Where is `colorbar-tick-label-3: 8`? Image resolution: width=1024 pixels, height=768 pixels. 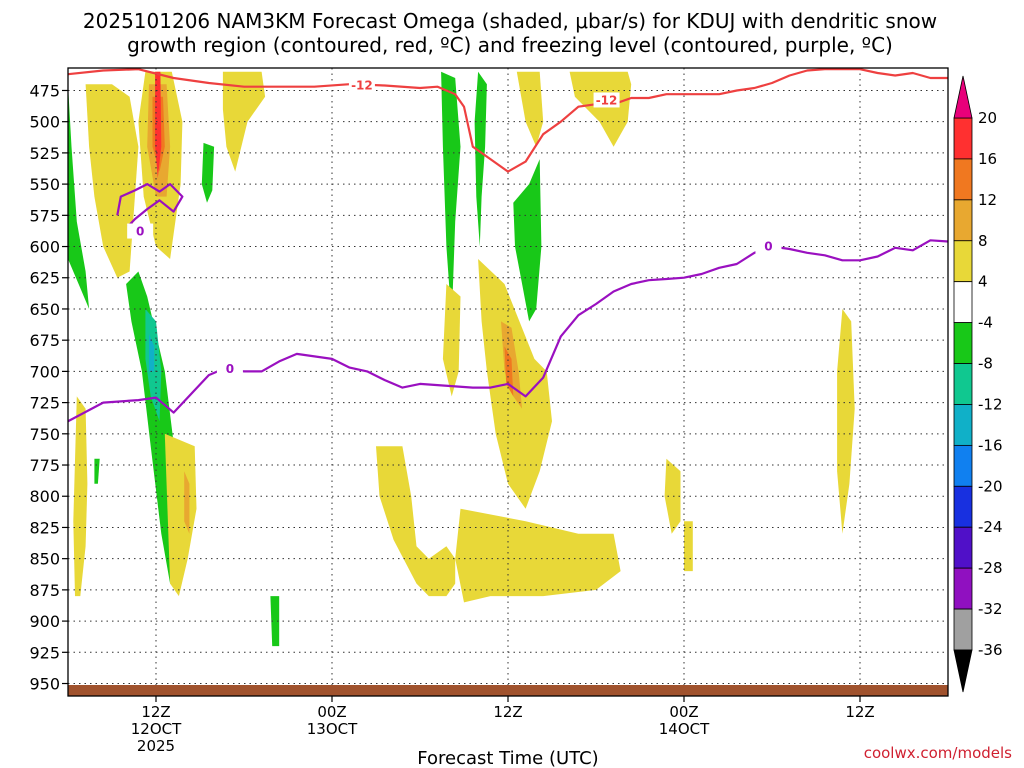
colorbar-tick-label-3: 8 is located at coordinates (983, 241).